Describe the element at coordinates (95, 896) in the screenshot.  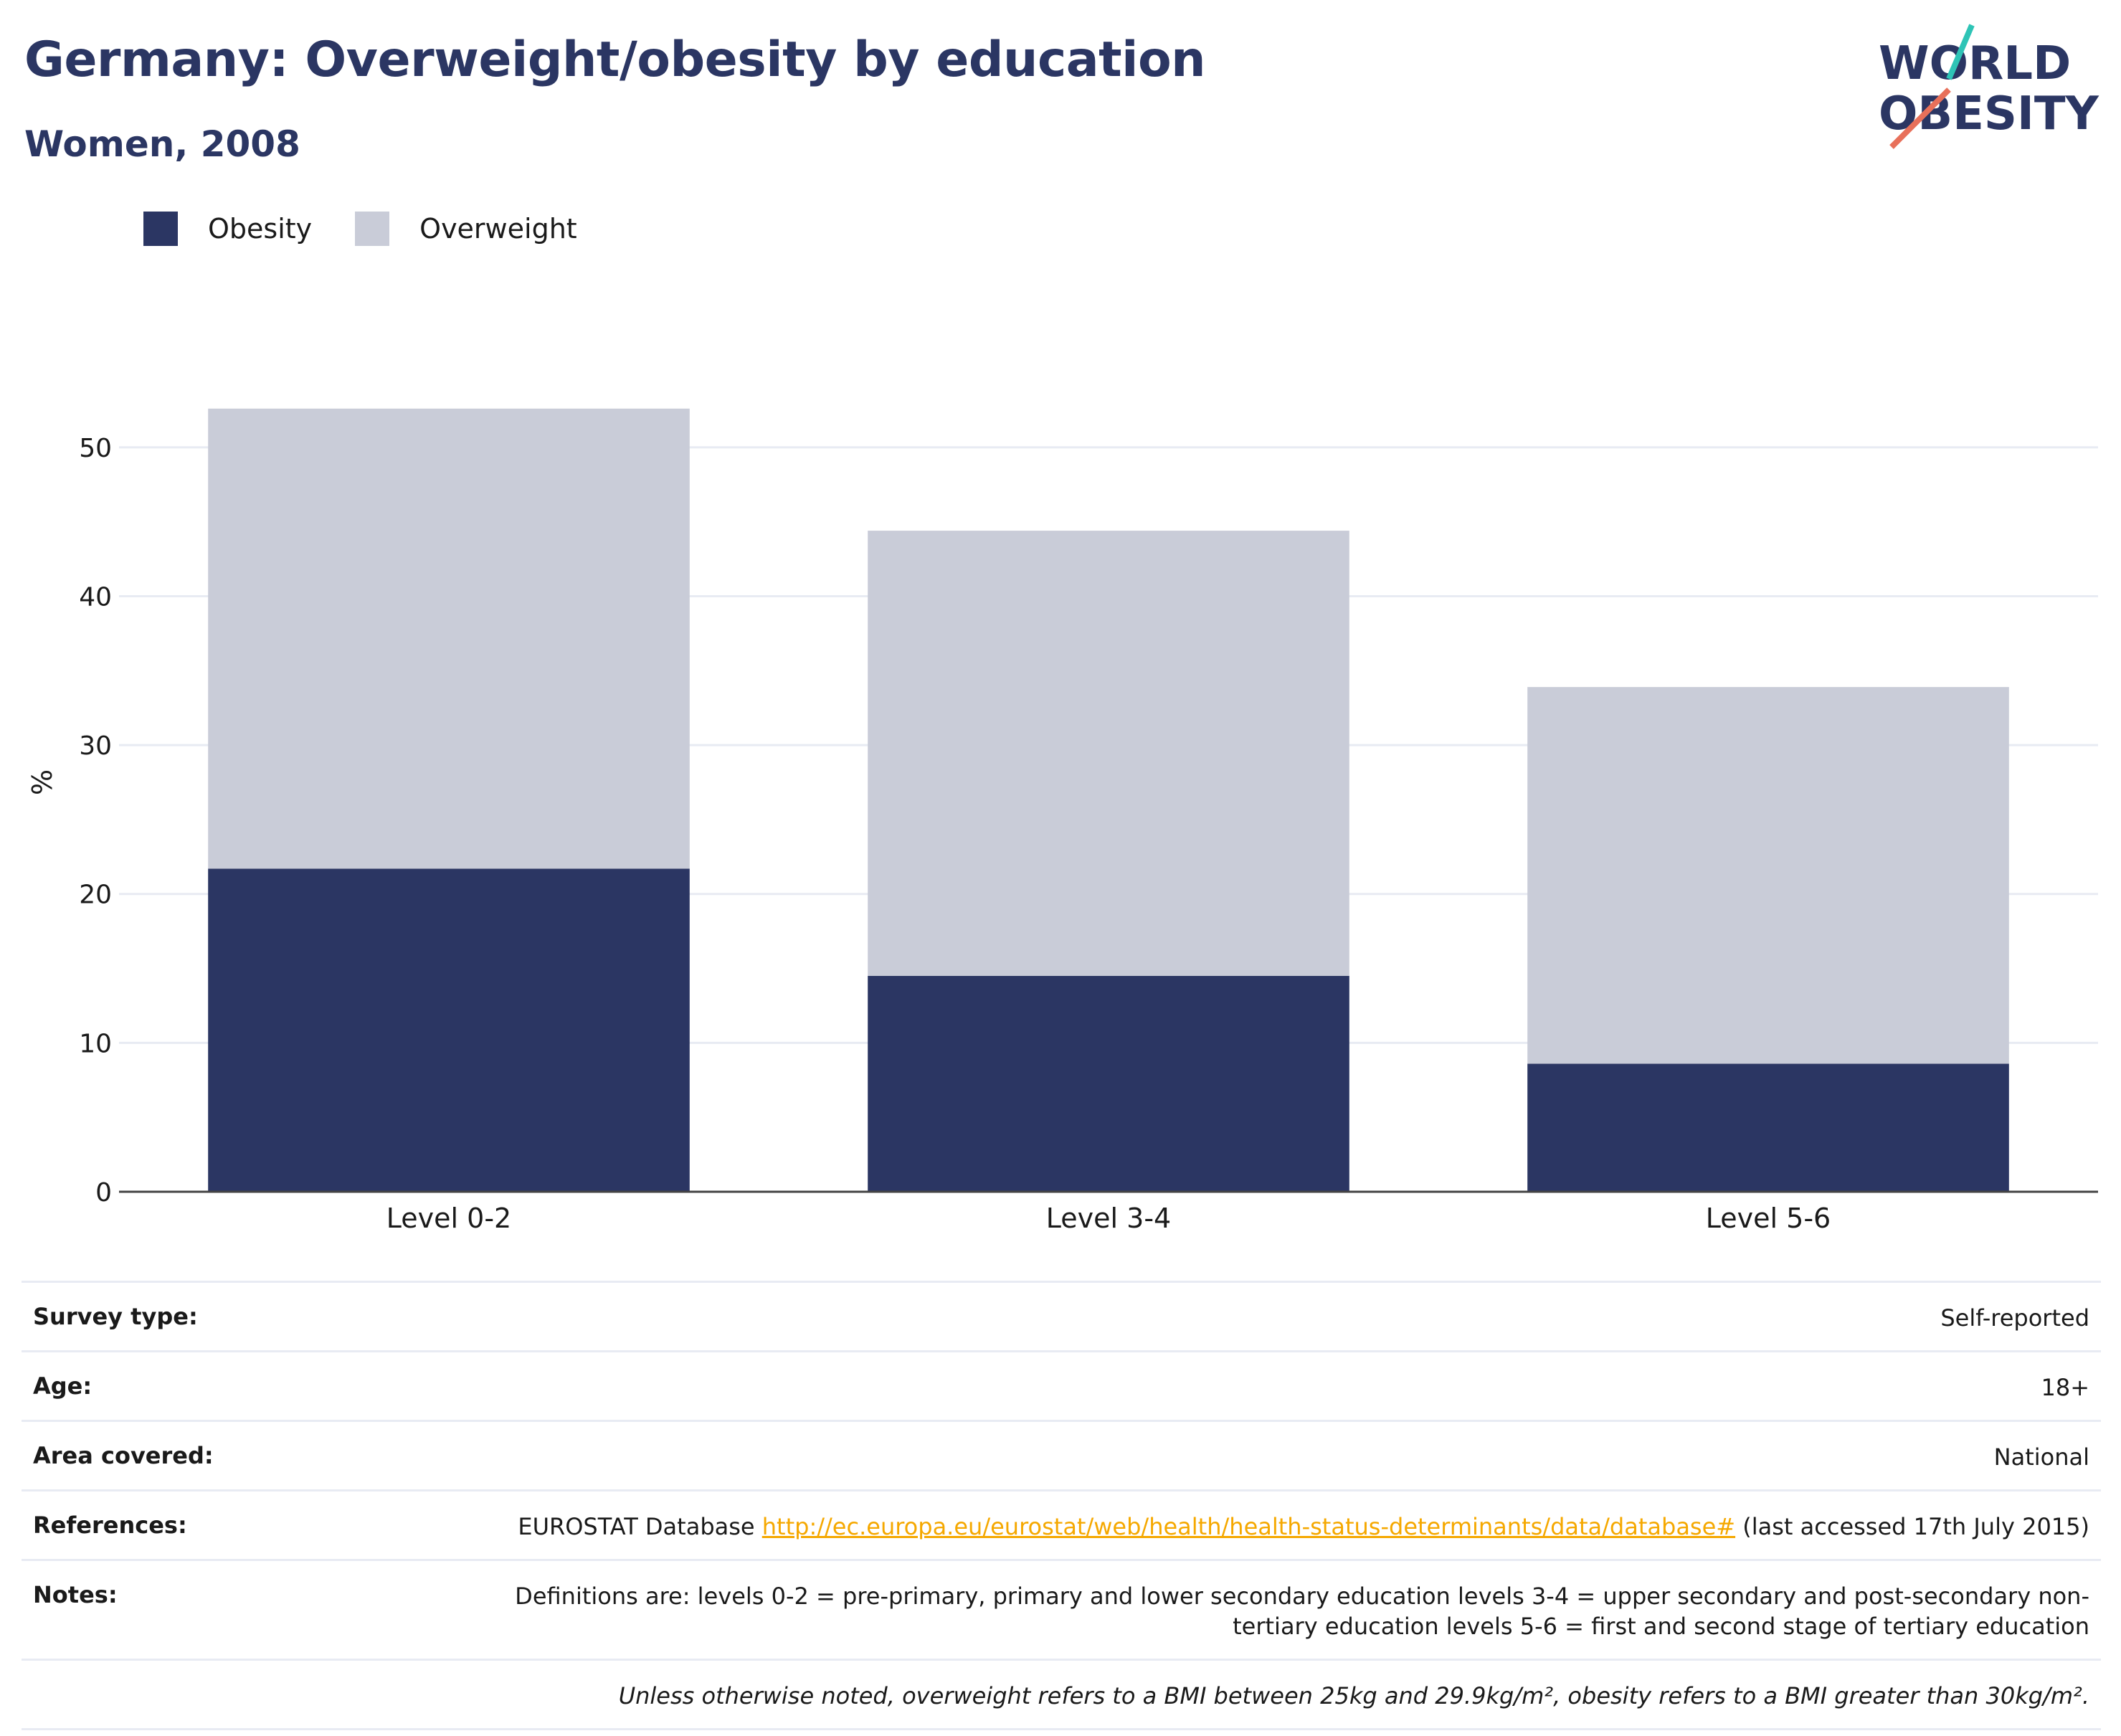
I see `y-tick-label: 20` at that location.